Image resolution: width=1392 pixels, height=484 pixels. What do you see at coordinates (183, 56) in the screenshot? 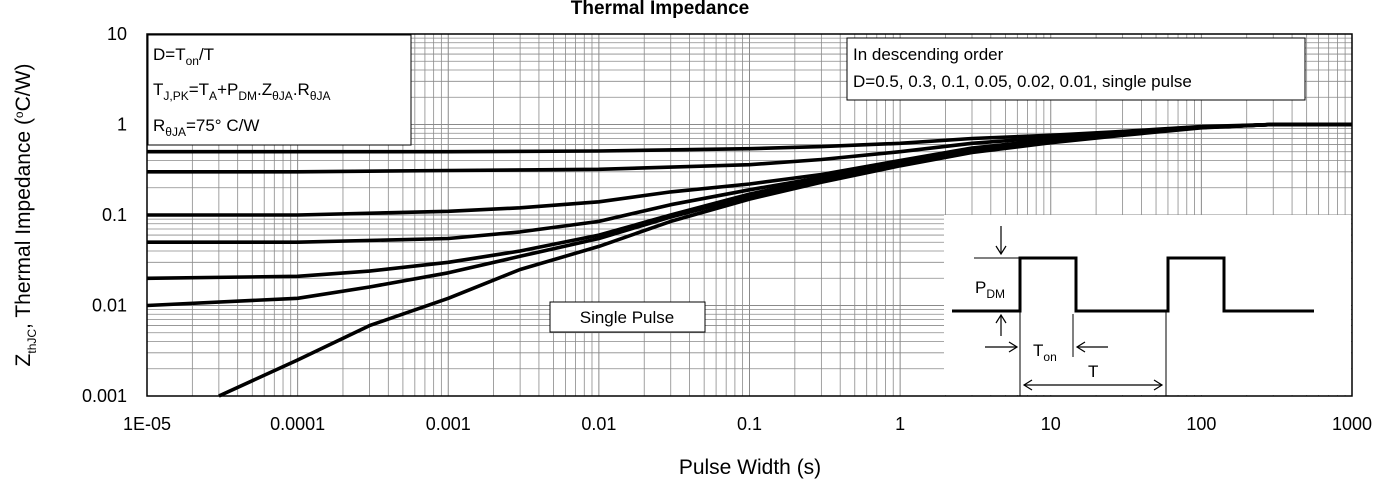
I see `duty-cycle-definition: D=Ton/T` at bounding box center [183, 56].